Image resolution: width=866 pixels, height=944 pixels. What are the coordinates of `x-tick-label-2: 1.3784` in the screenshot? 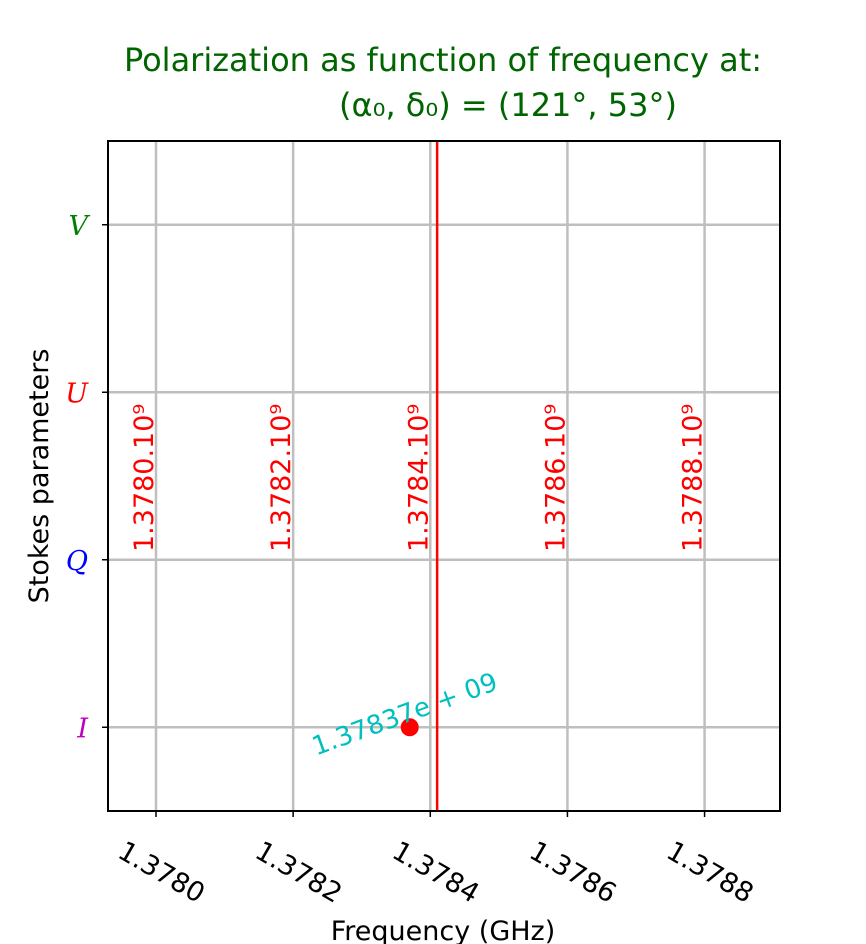 It's located at (435, 873).